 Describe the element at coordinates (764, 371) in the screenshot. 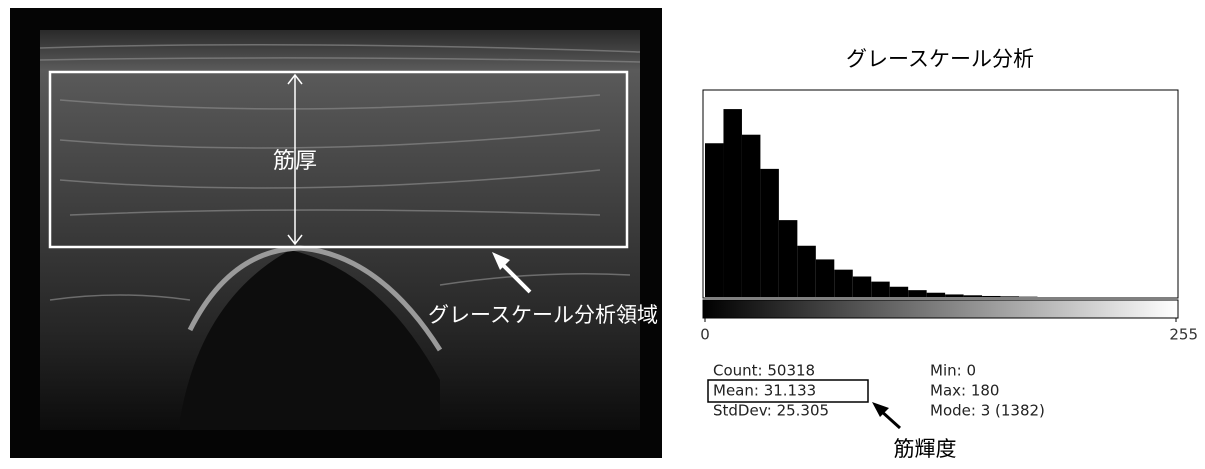

I see `stat-text: Count: 50318` at that location.